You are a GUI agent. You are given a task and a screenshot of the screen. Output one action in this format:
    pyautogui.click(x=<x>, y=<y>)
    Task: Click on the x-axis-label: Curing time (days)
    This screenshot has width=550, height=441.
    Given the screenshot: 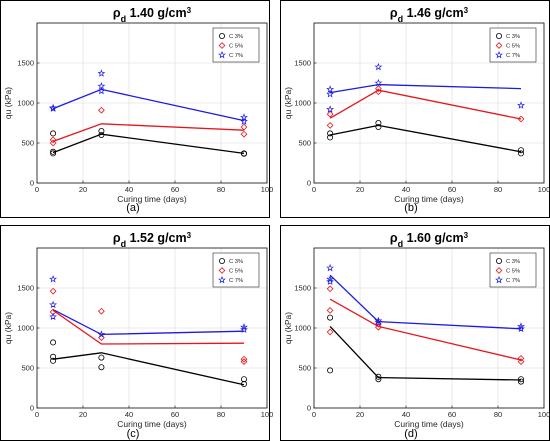 What is the action you would take?
    pyautogui.click(x=429, y=424)
    